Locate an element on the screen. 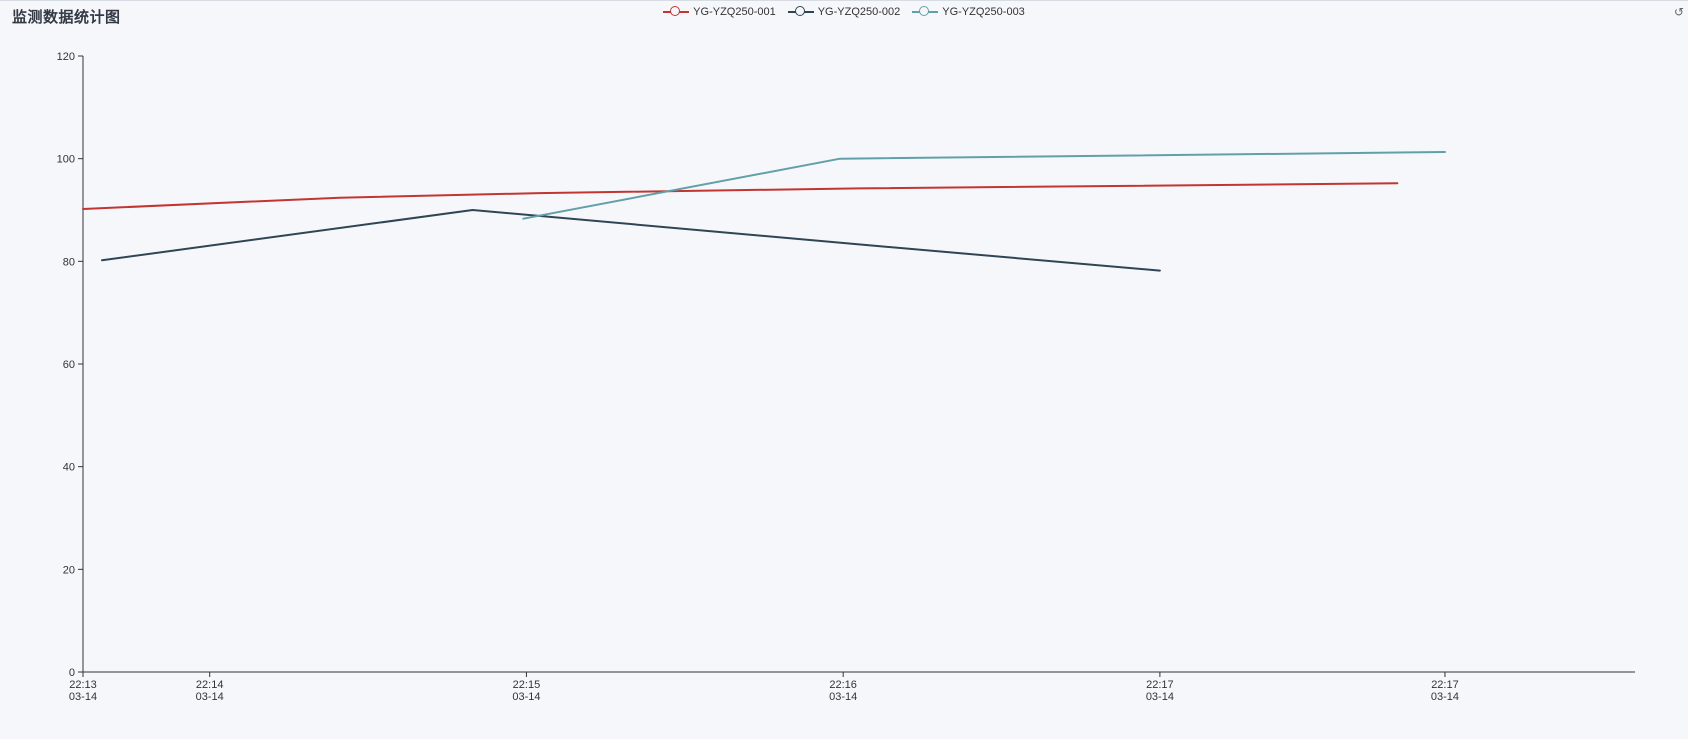  y-tick-label: 60 is located at coordinates (69, 365).